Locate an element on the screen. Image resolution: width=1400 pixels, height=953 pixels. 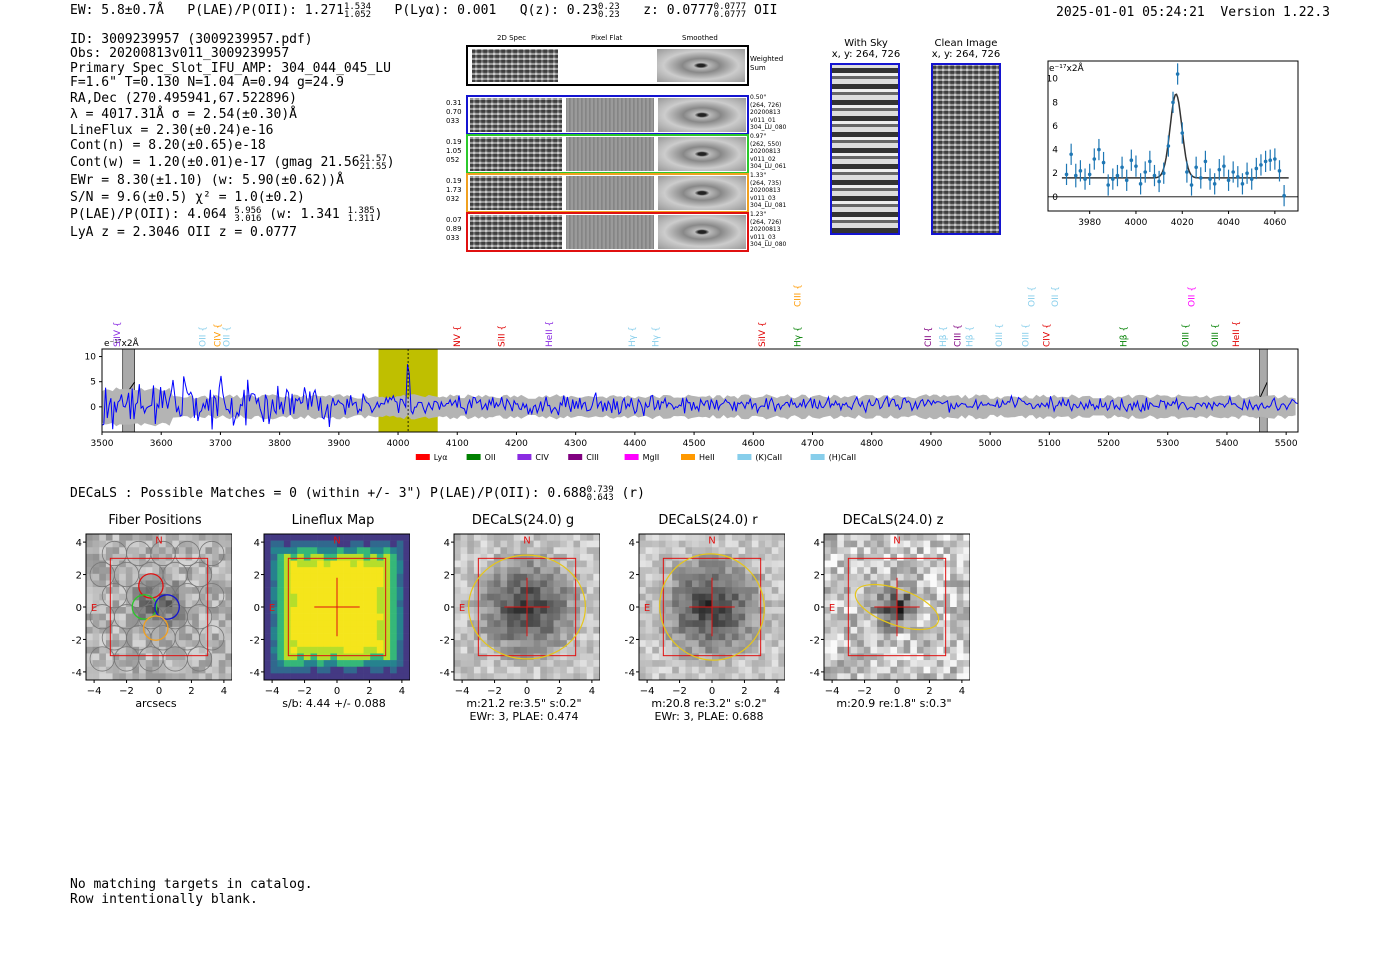
row-pixel-flat is located at coordinates (610, 232).